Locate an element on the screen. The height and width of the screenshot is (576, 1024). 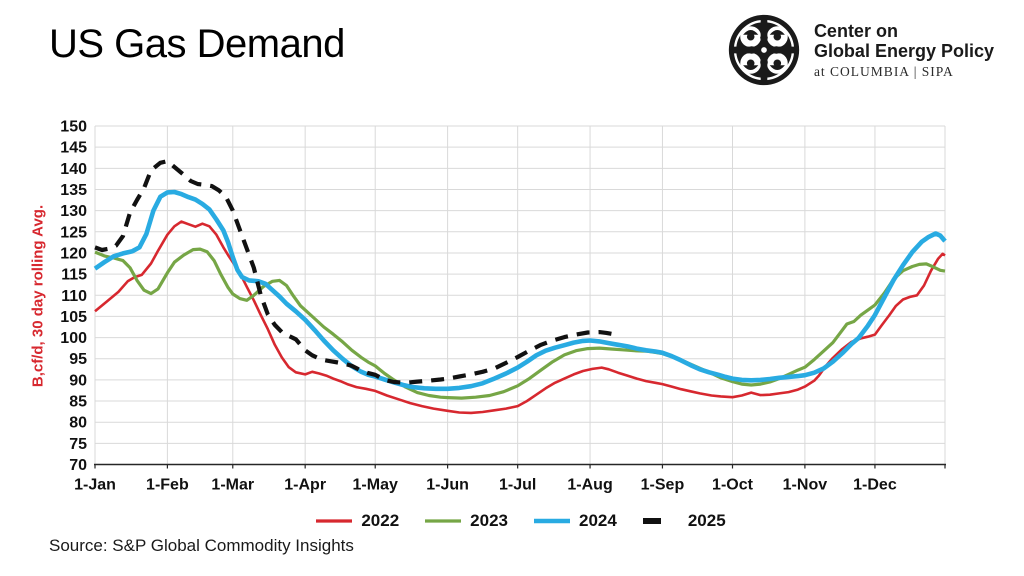
legend-swatch-2024 is located at coordinates (552, 521).